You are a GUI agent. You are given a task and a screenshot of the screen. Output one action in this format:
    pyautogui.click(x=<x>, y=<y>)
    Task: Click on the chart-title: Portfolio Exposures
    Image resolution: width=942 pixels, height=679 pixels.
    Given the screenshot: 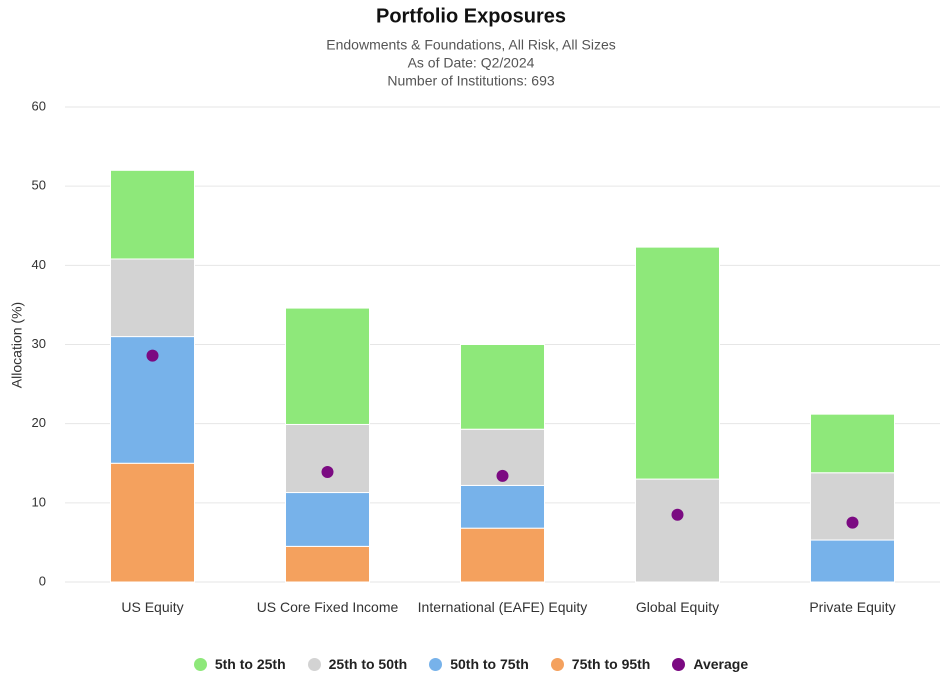 What is the action you would take?
    pyautogui.click(x=471, y=16)
    